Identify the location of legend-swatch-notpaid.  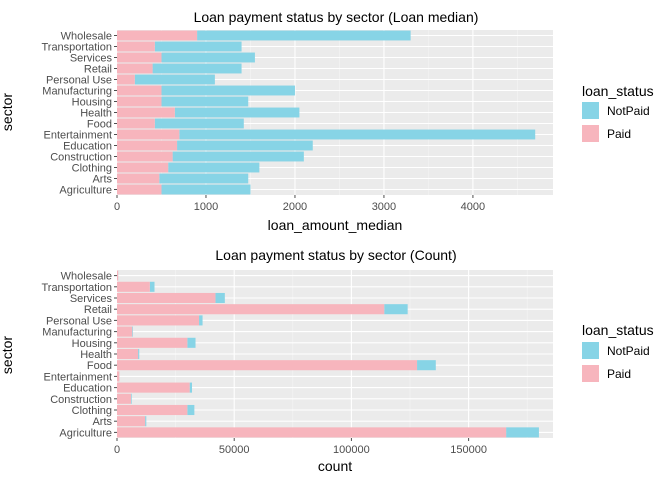
(590, 350).